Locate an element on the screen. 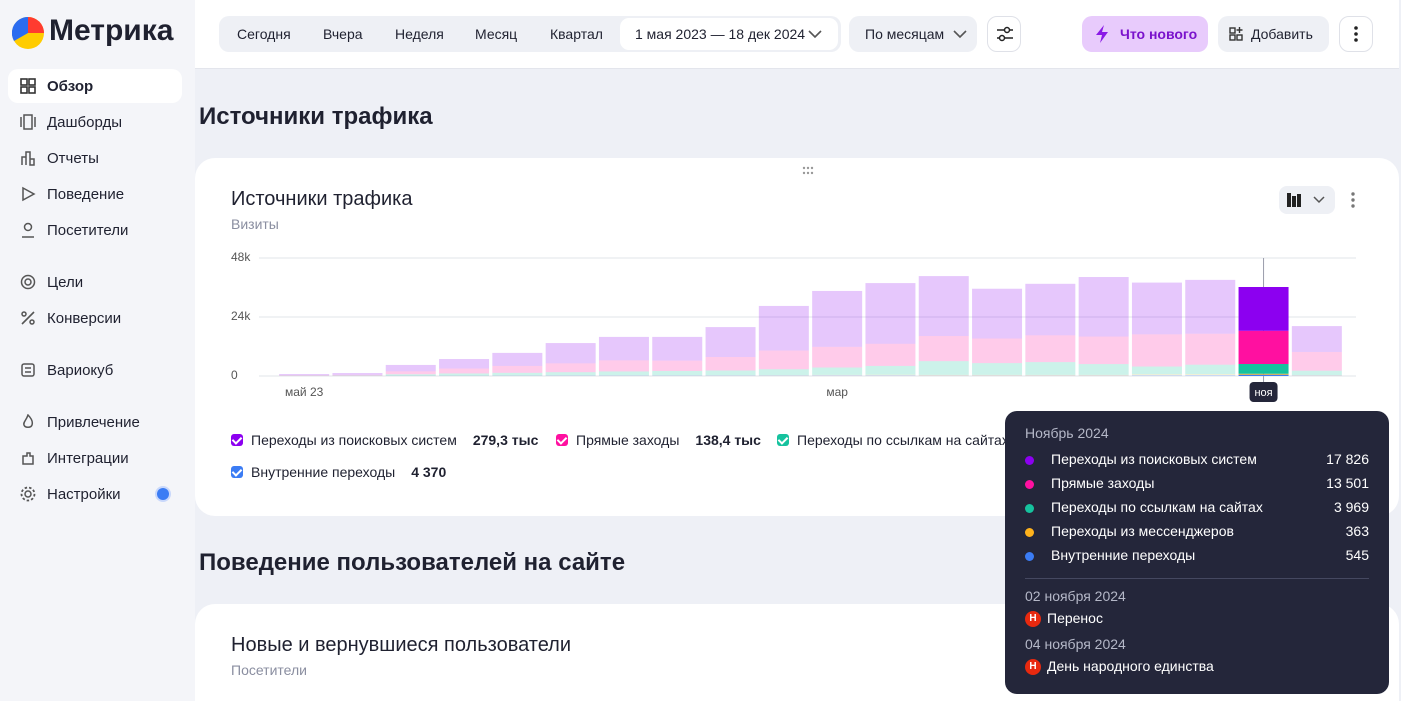 Image resolution: width=1401 pixels, height=701 pixels. tooltip-value: 545 is located at coordinates (1357, 555).